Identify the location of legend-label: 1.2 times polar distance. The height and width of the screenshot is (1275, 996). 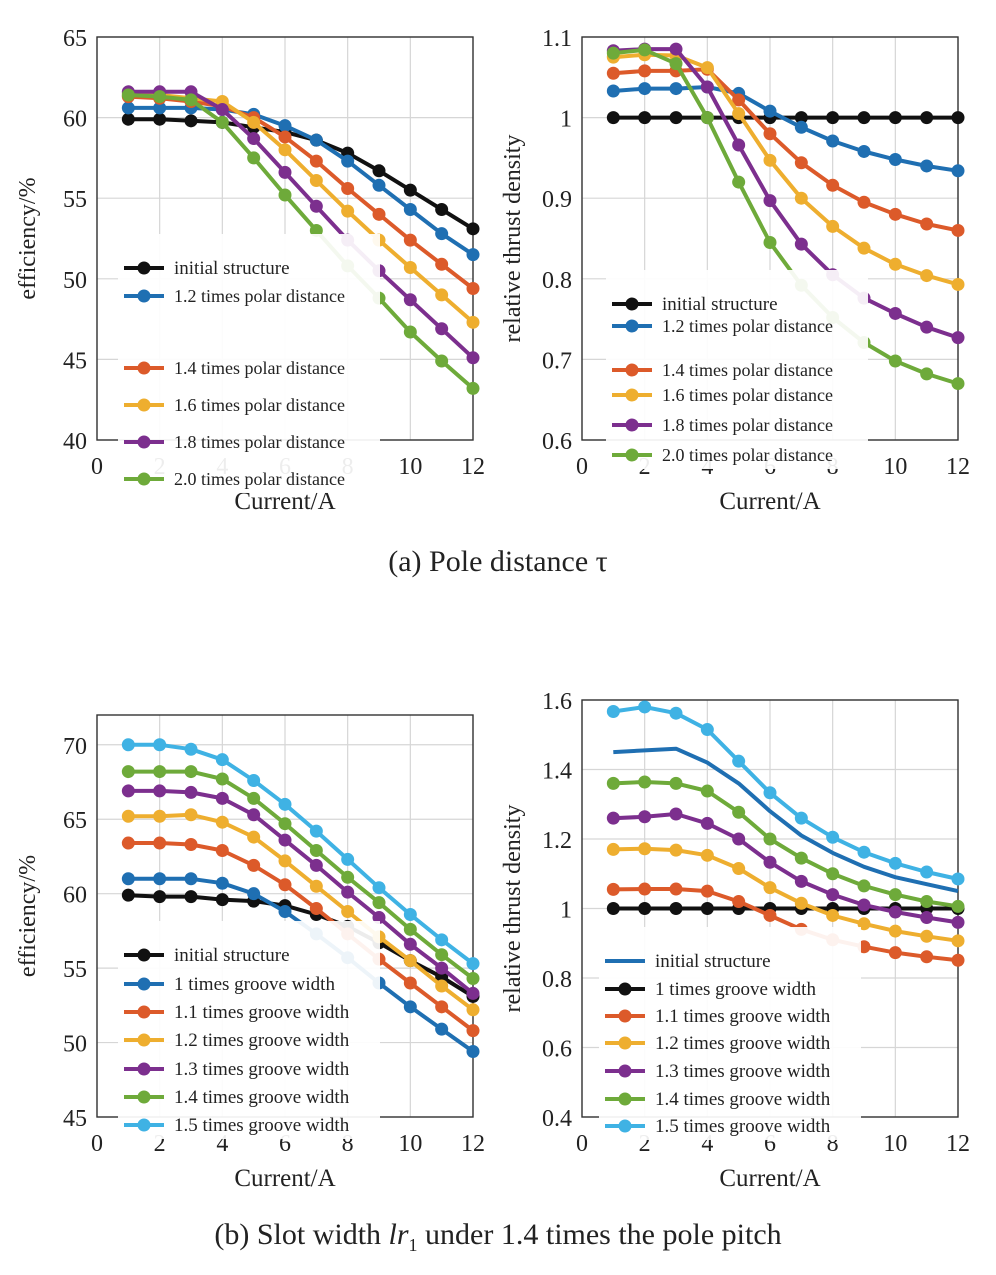
(259, 296).